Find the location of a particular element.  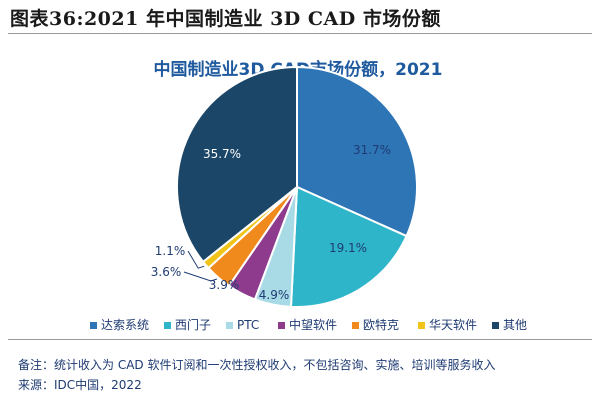

slice-label-6: 1.1% is located at coordinates (170, 251).